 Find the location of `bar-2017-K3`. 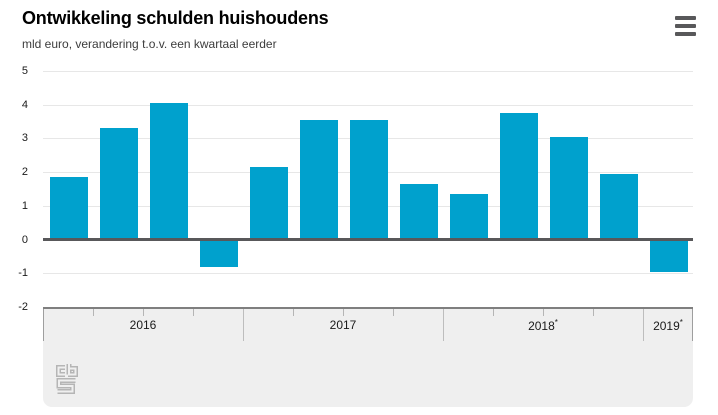

bar-2017-K3 is located at coordinates (369, 179).